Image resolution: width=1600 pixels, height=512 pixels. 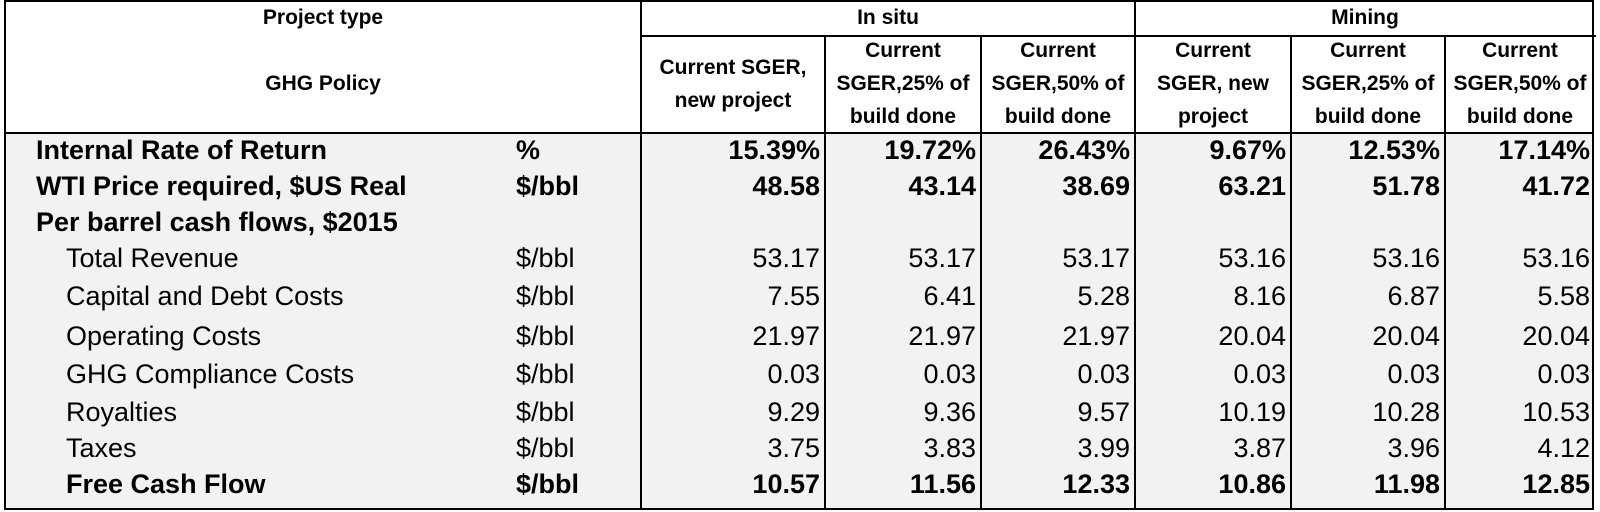 I want to click on table-cell: 3.99, so click(x=1103, y=448).